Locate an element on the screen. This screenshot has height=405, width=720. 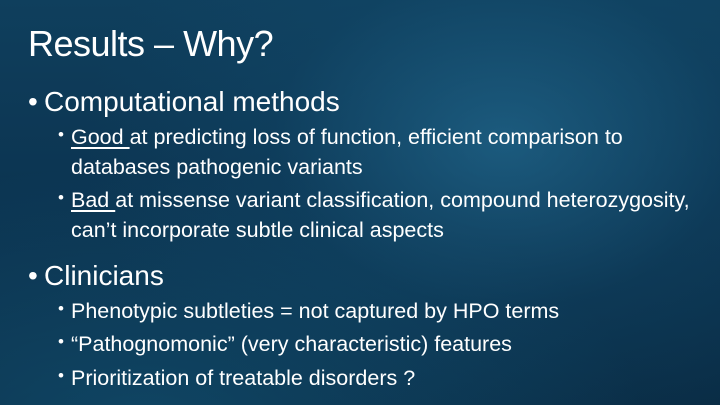
bad-keyword: Bad is located at coordinates (93, 200).